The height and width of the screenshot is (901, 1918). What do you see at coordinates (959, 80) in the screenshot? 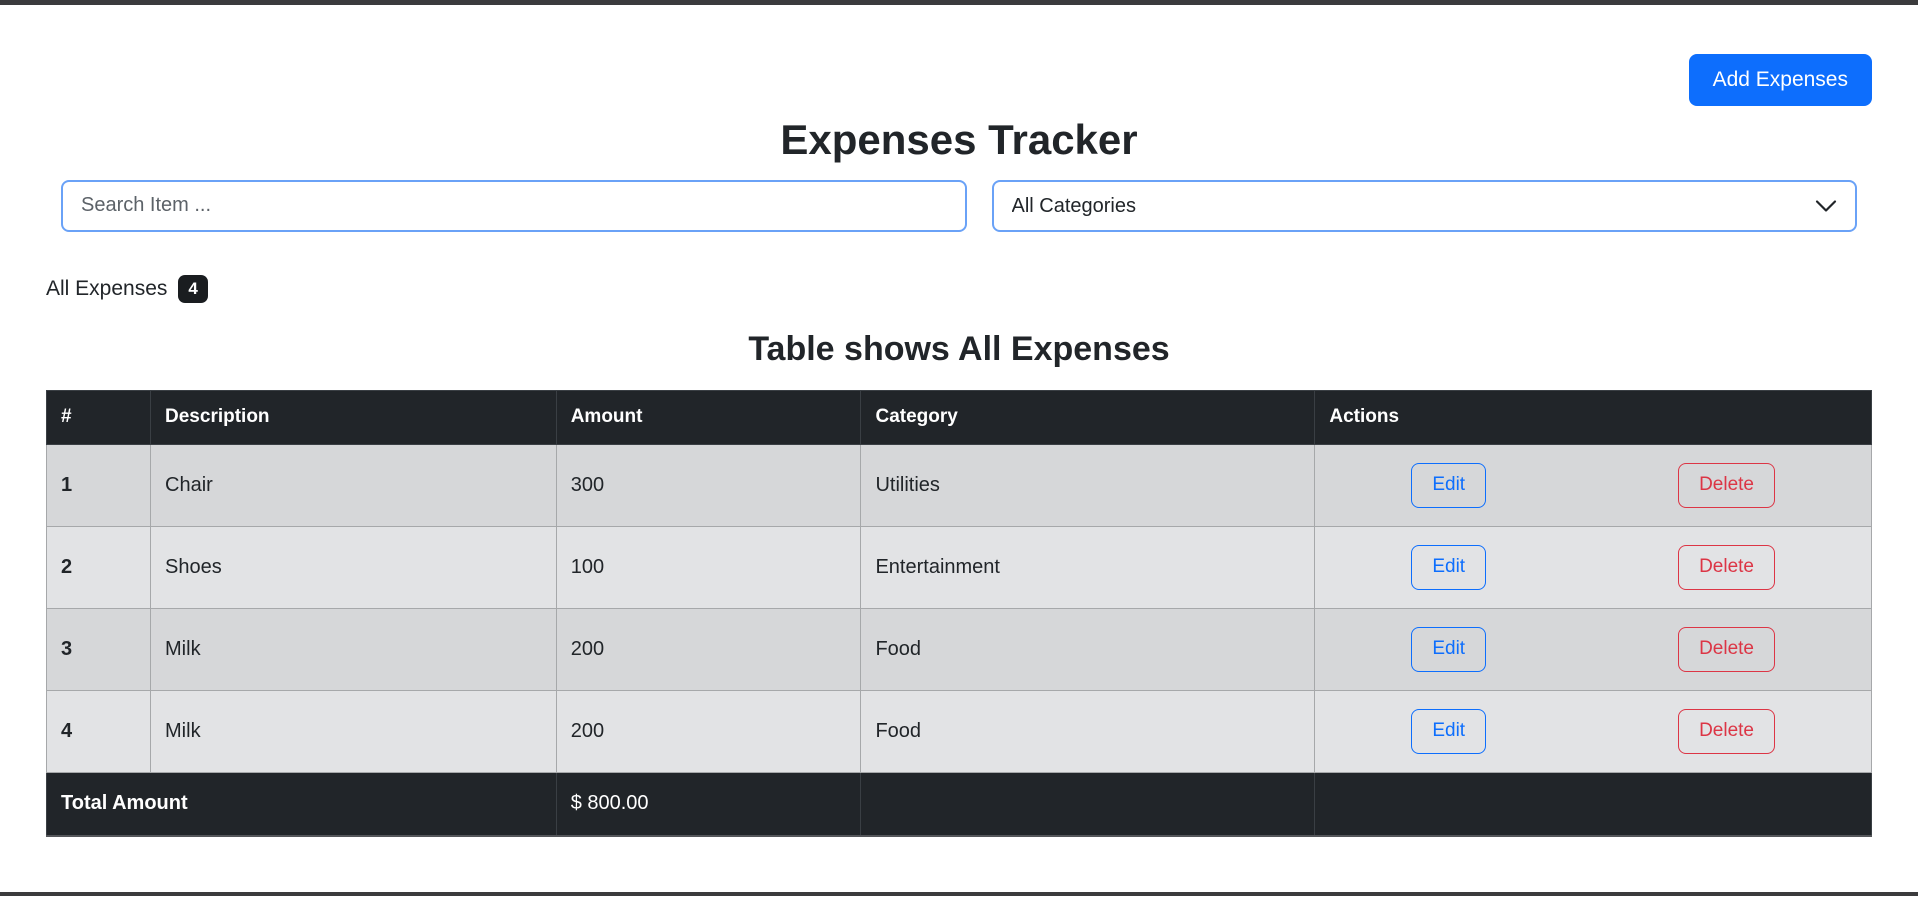
I see `toolbar: Add Expenses` at bounding box center [959, 80].